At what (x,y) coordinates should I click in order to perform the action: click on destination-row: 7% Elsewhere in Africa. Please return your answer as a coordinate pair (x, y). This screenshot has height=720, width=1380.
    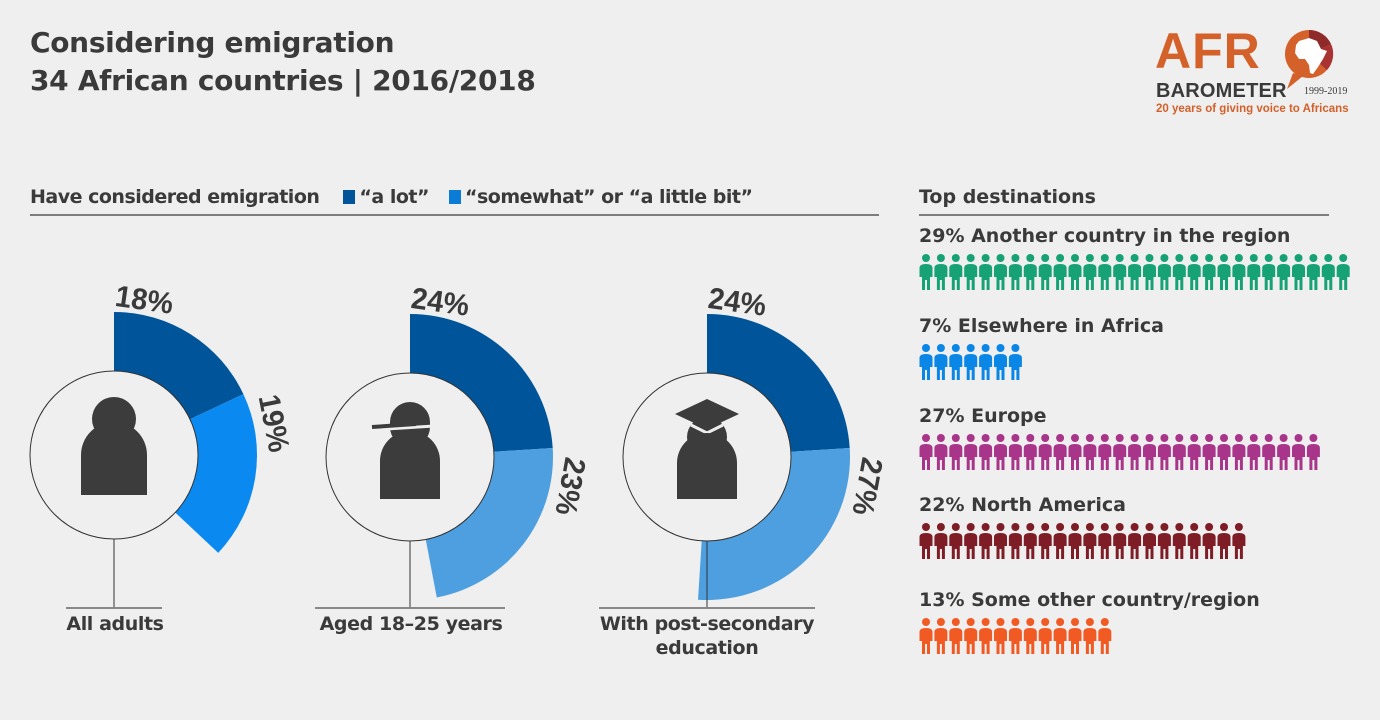
    Looking at the image, I should click on (1139, 350).